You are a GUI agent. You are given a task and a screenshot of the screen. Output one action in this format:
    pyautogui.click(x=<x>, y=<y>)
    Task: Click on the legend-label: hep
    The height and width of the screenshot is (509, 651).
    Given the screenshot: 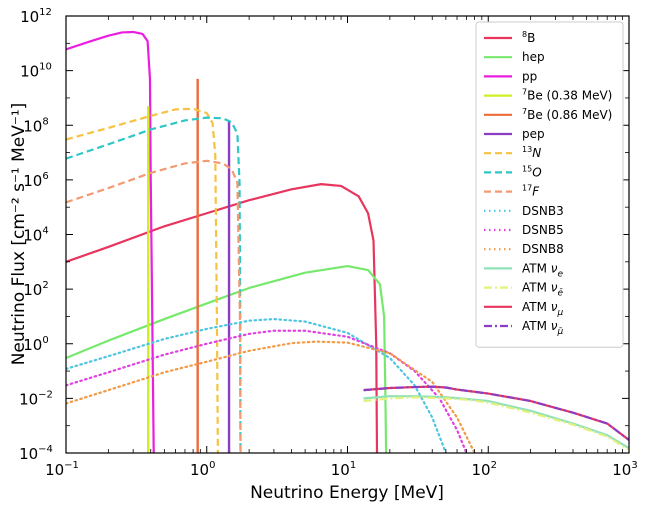 What is the action you would take?
    pyautogui.click(x=533, y=57)
    